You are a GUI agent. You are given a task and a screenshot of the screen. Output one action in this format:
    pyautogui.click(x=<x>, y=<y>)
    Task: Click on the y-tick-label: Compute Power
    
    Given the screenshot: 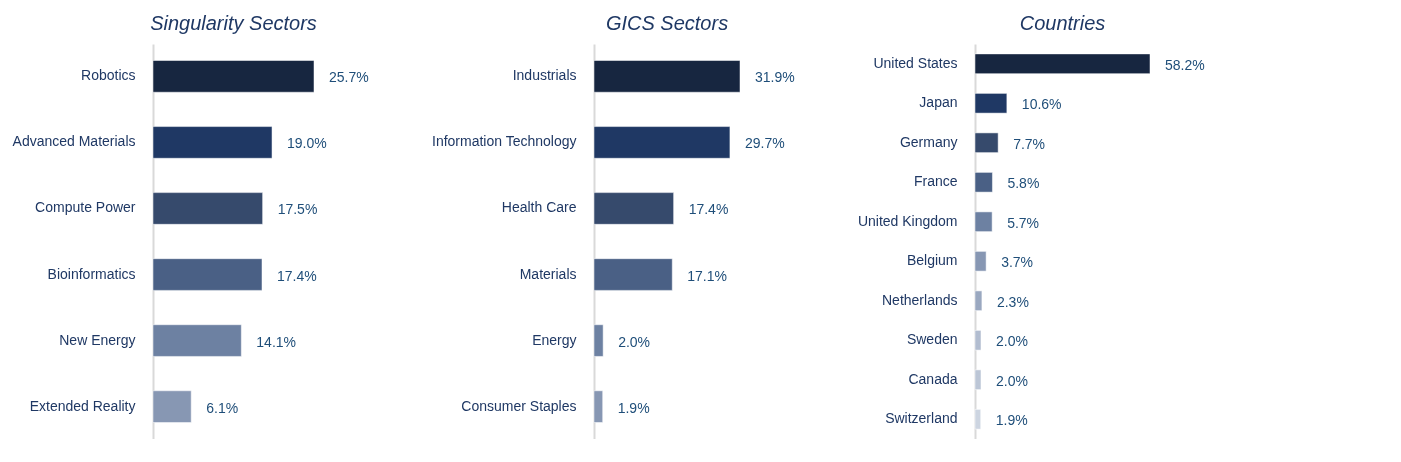 What is the action you would take?
    pyautogui.click(x=85, y=207)
    